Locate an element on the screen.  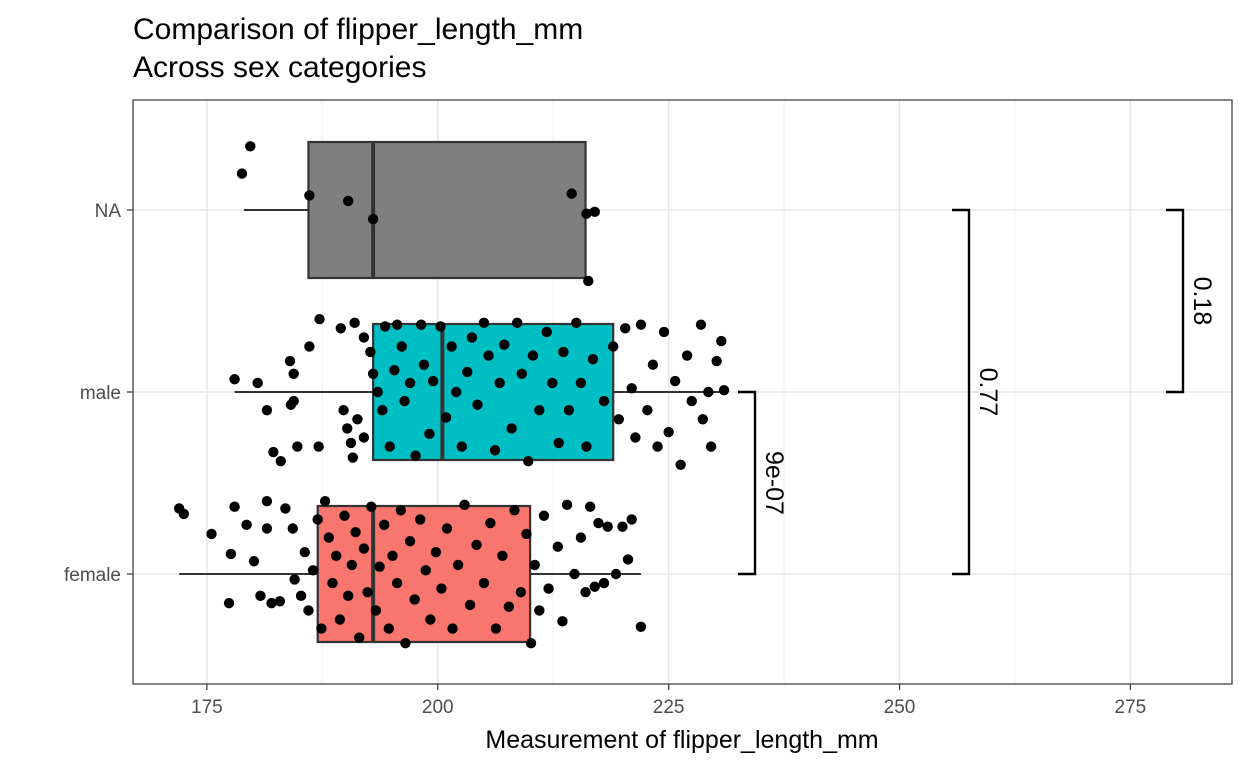
x-tick-label: 225 is located at coordinates (669, 707).